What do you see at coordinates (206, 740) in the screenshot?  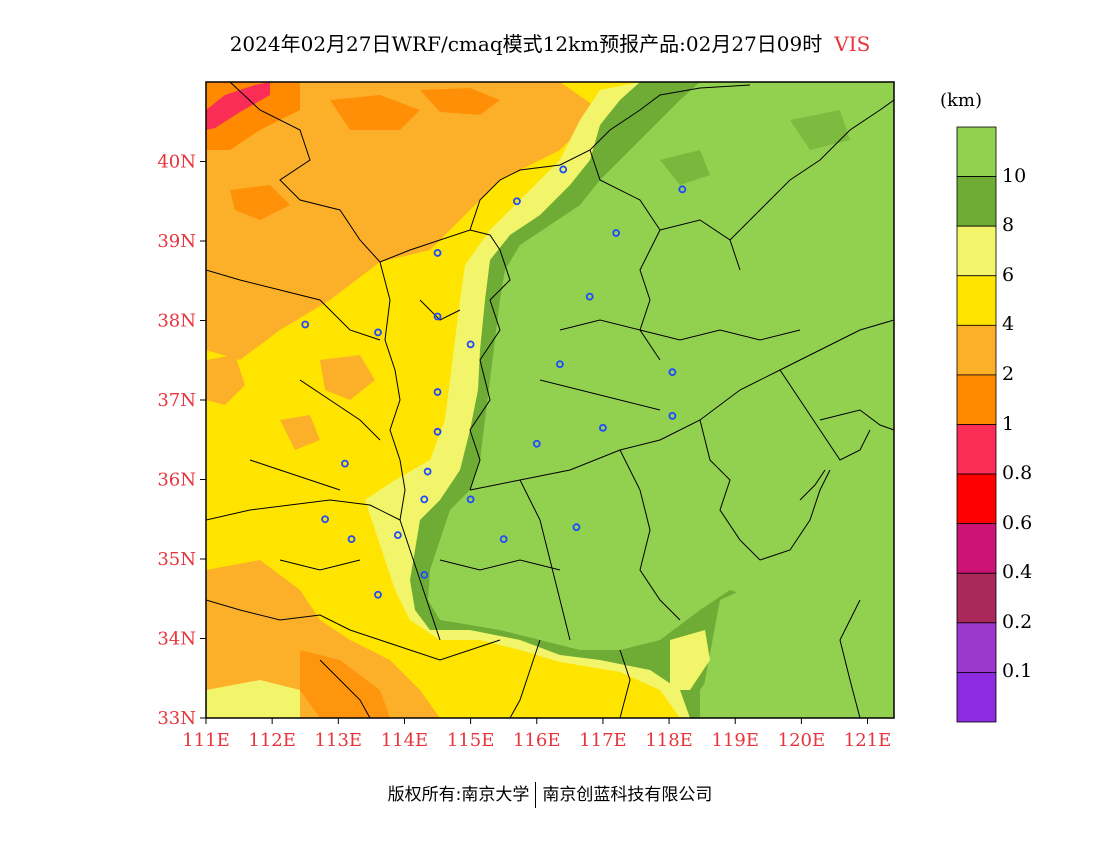 I see `lon-label-0: 111E` at bounding box center [206, 740].